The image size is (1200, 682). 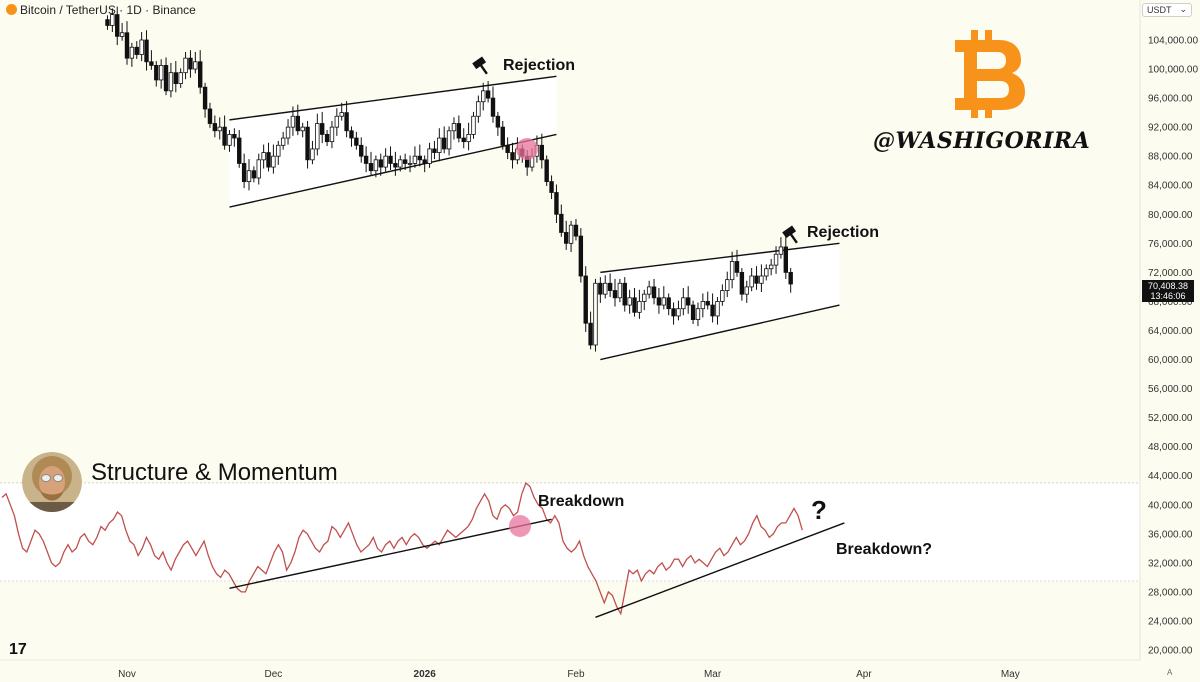 I want to click on last-price: 70,408.38, so click(x=1168, y=286).